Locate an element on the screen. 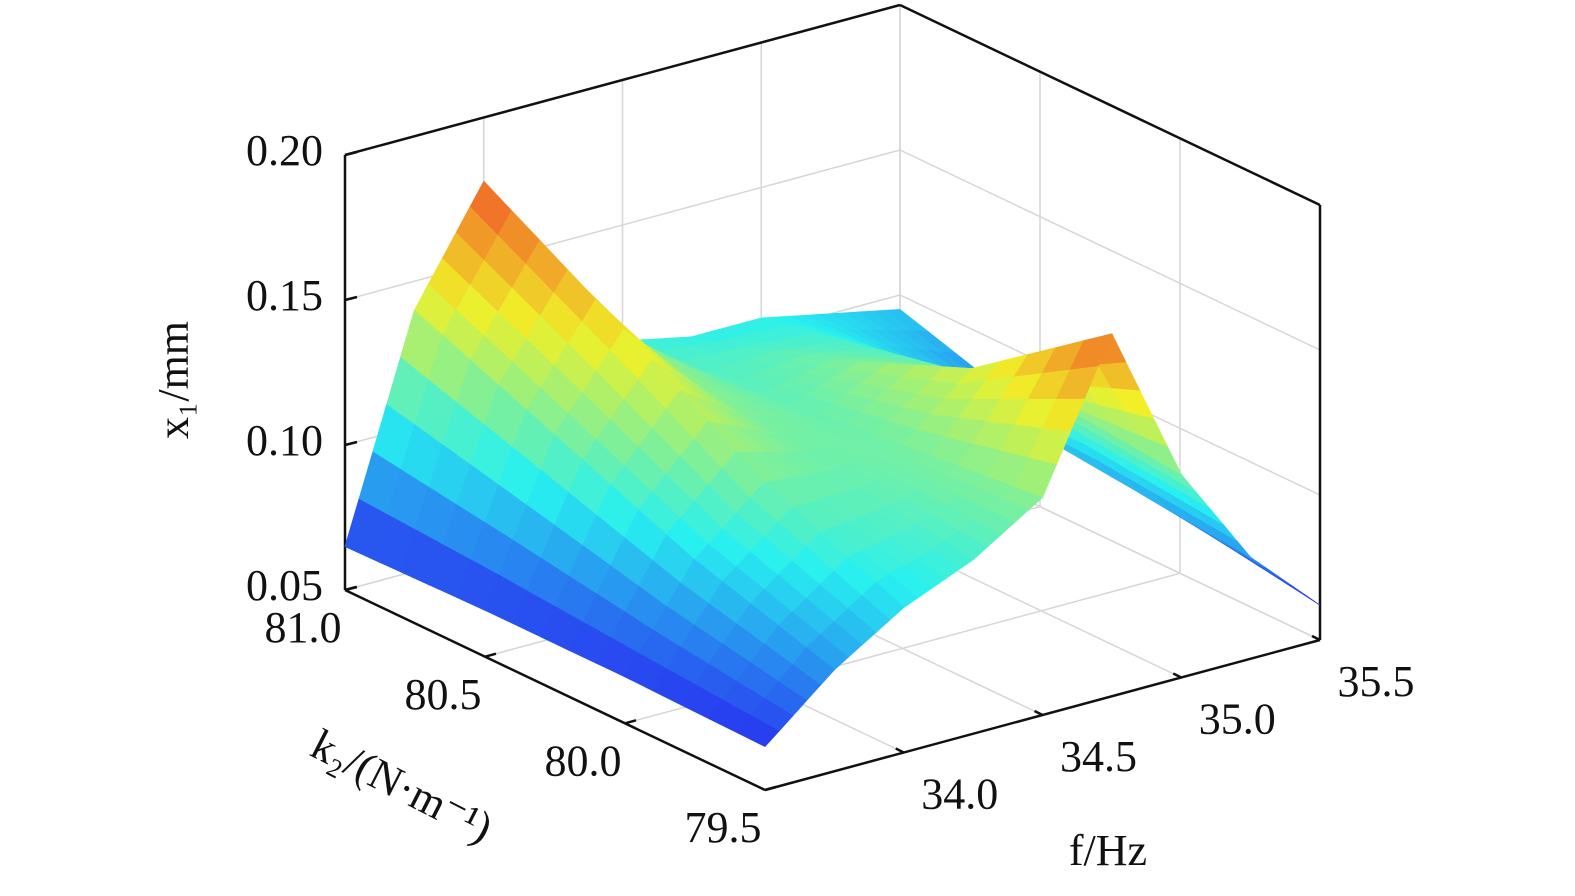 The image size is (1575, 896). x-tick-label: 35.0 is located at coordinates (1237, 719).